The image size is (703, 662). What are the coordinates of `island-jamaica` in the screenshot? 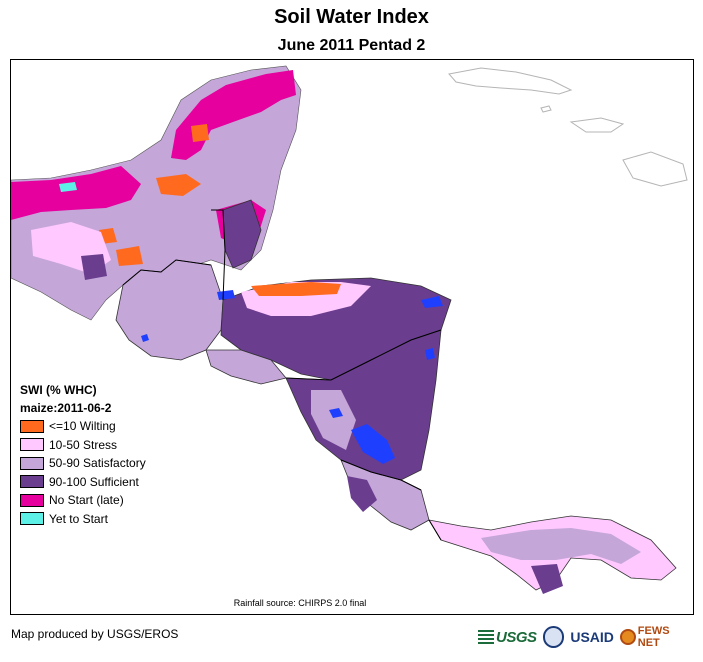 It's located at (597, 125).